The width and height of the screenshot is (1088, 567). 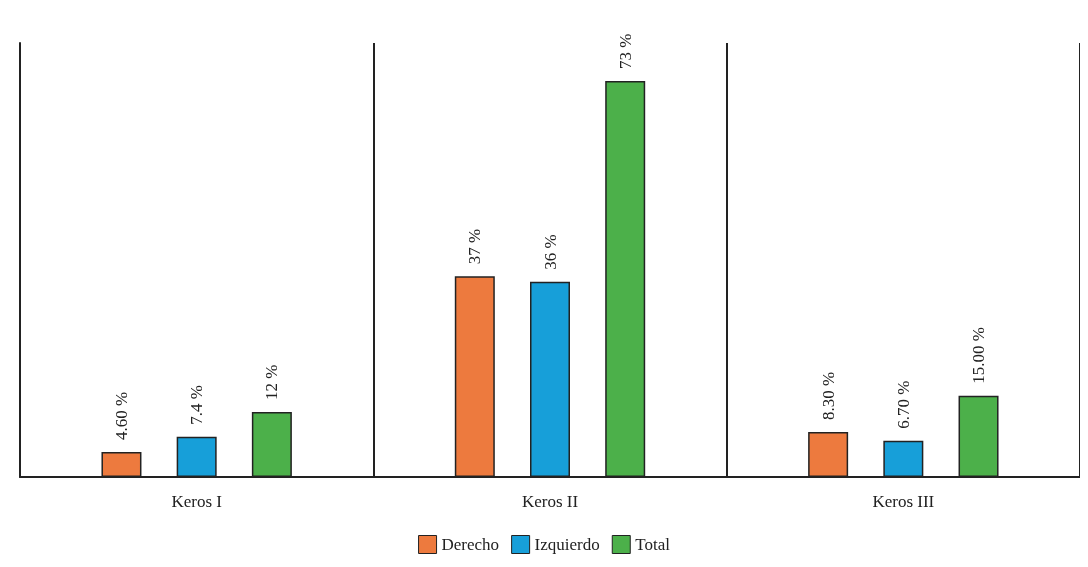 I want to click on data-label: 7.4 %, so click(x=197, y=405).